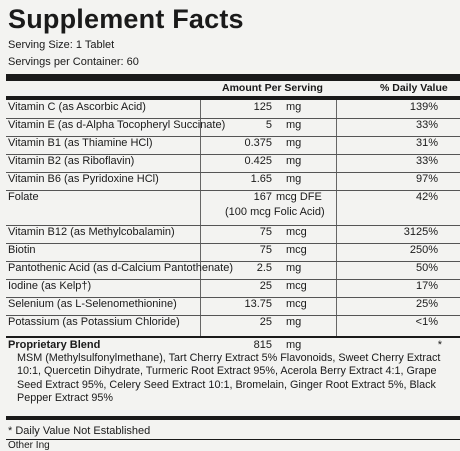  What do you see at coordinates (50, 286) in the screenshot?
I see `nutrient-name: Iodine (as Kelp†)` at bounding box center [50, 286].